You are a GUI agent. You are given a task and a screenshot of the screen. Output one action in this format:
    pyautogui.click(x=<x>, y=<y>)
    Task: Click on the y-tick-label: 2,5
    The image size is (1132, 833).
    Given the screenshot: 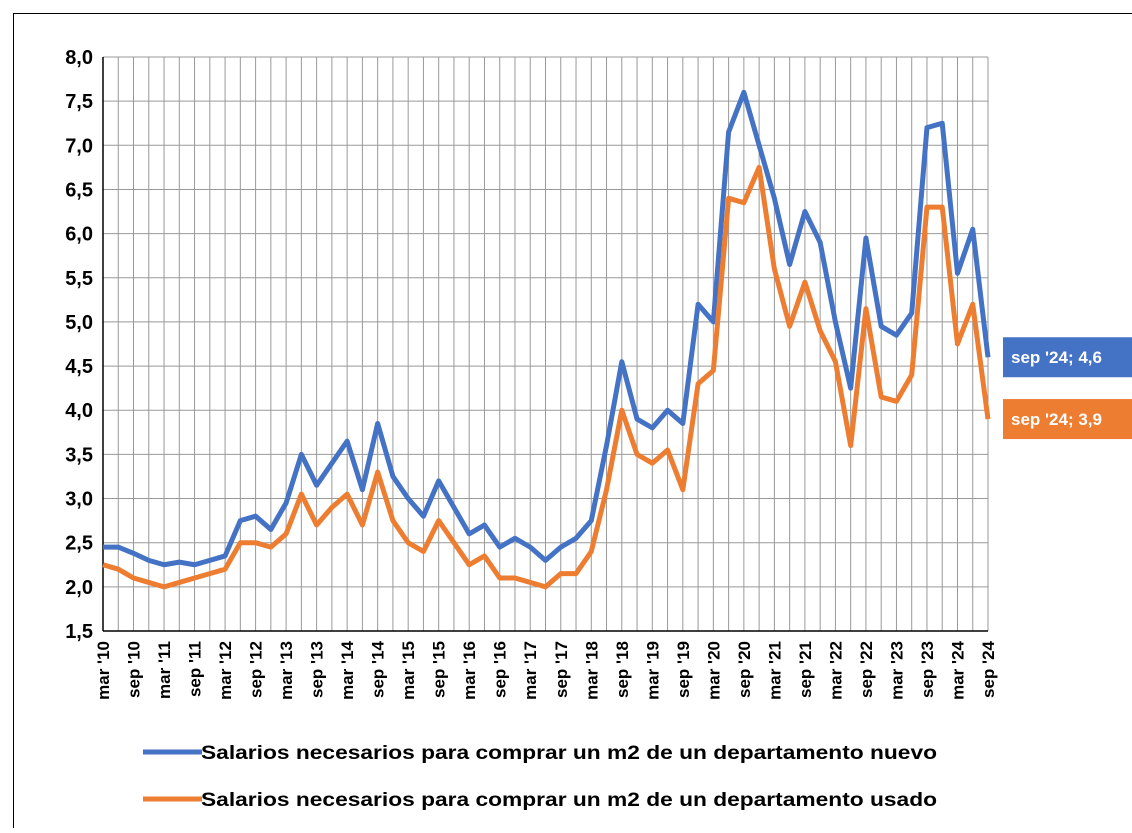 What is the action you would take?
    pyautogui.click(x=79, y=544)
    